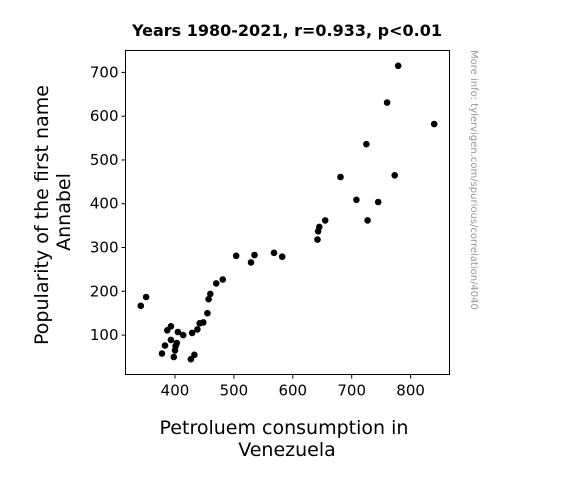 The height and width of the screenshot is (500, 575). I want to click on x-tick-label: 400, so click(175, 391).